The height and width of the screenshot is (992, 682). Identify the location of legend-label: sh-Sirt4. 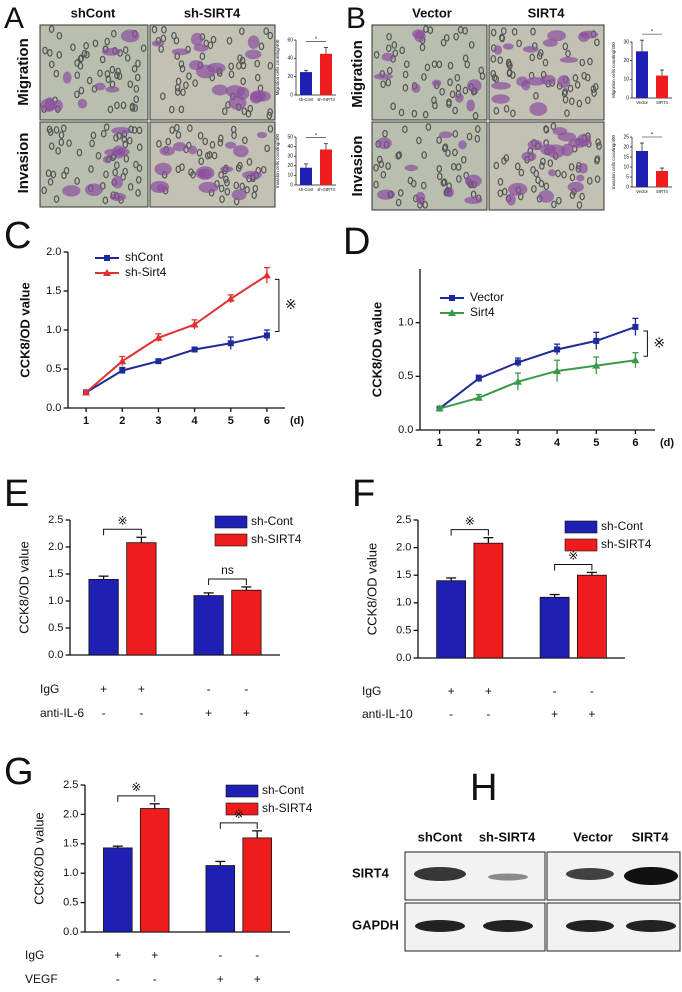
(146, 272).